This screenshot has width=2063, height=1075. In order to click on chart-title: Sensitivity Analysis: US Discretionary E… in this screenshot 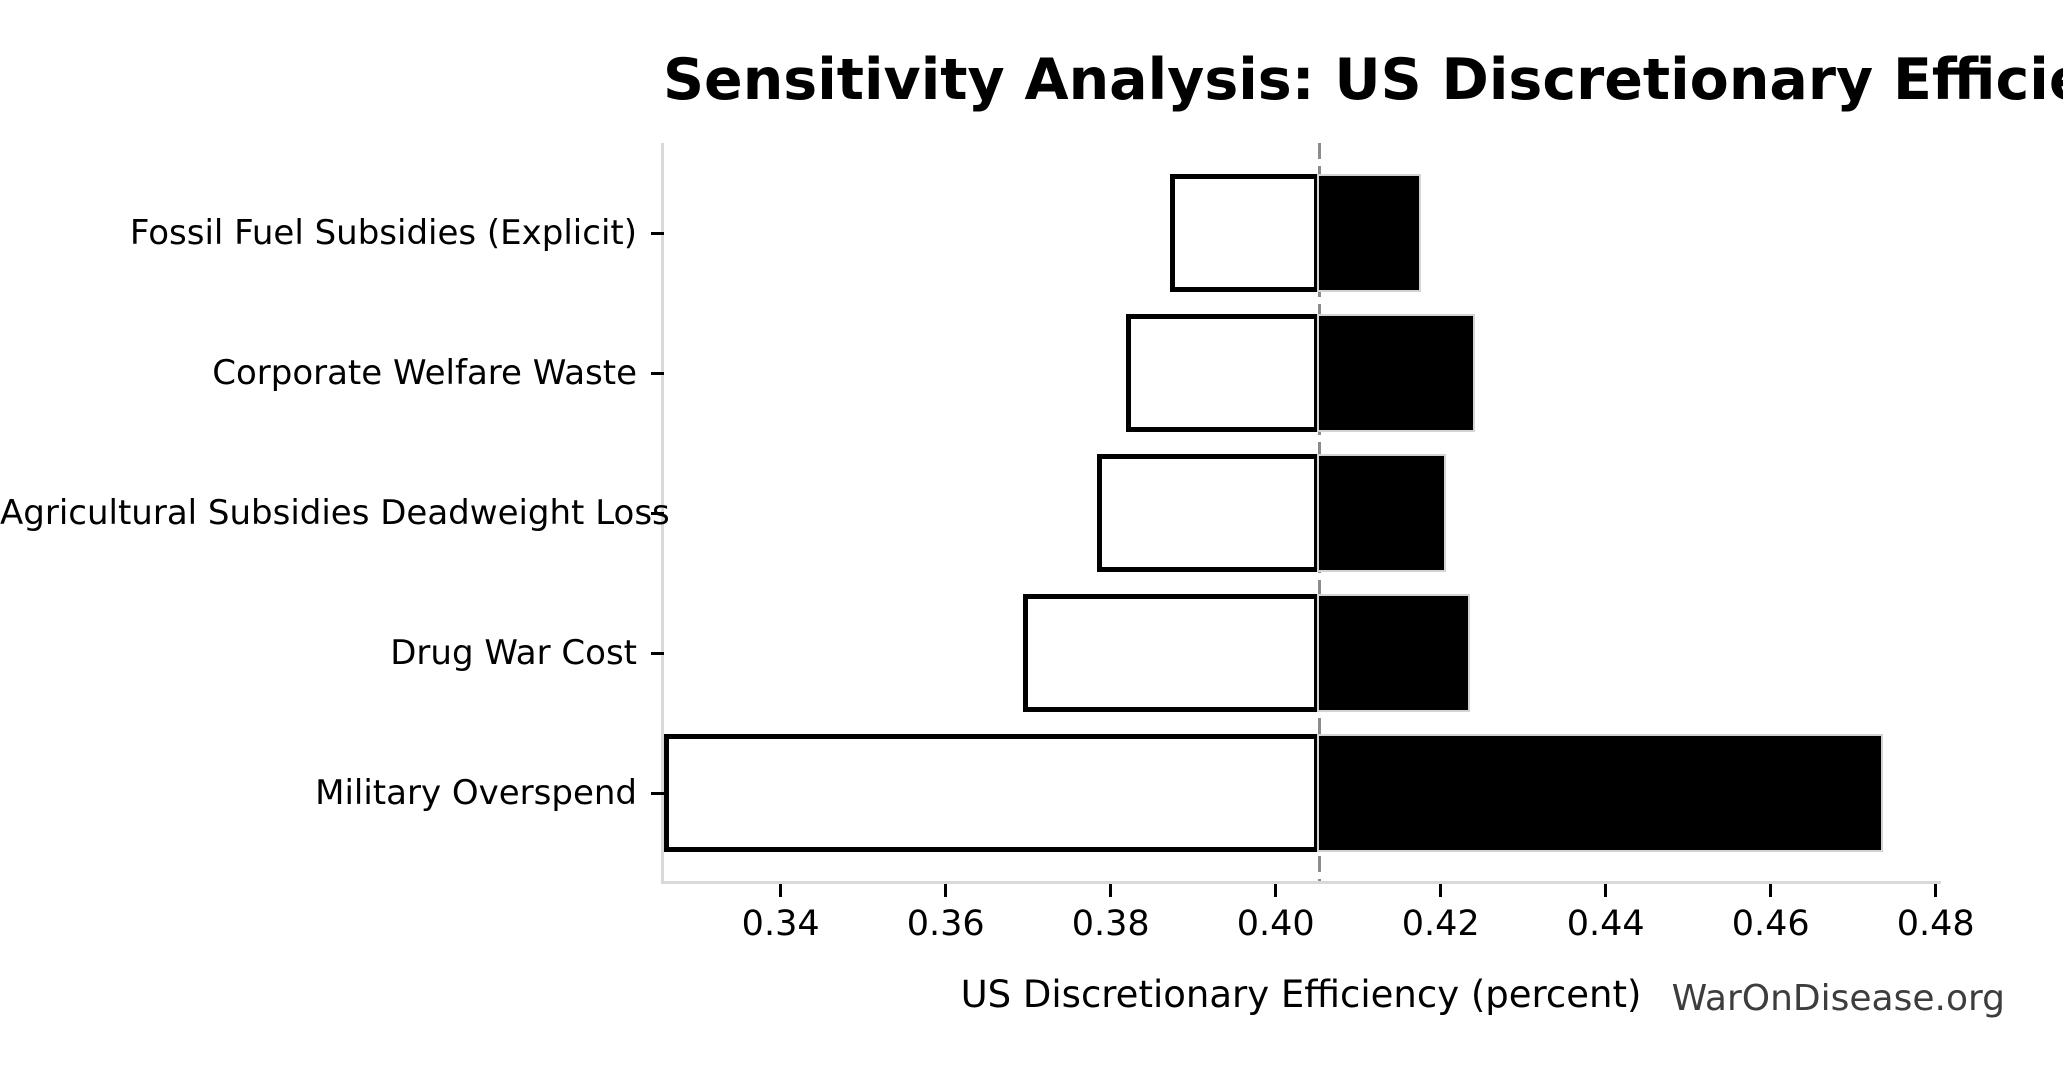, I will do `click(1363, 80)`.